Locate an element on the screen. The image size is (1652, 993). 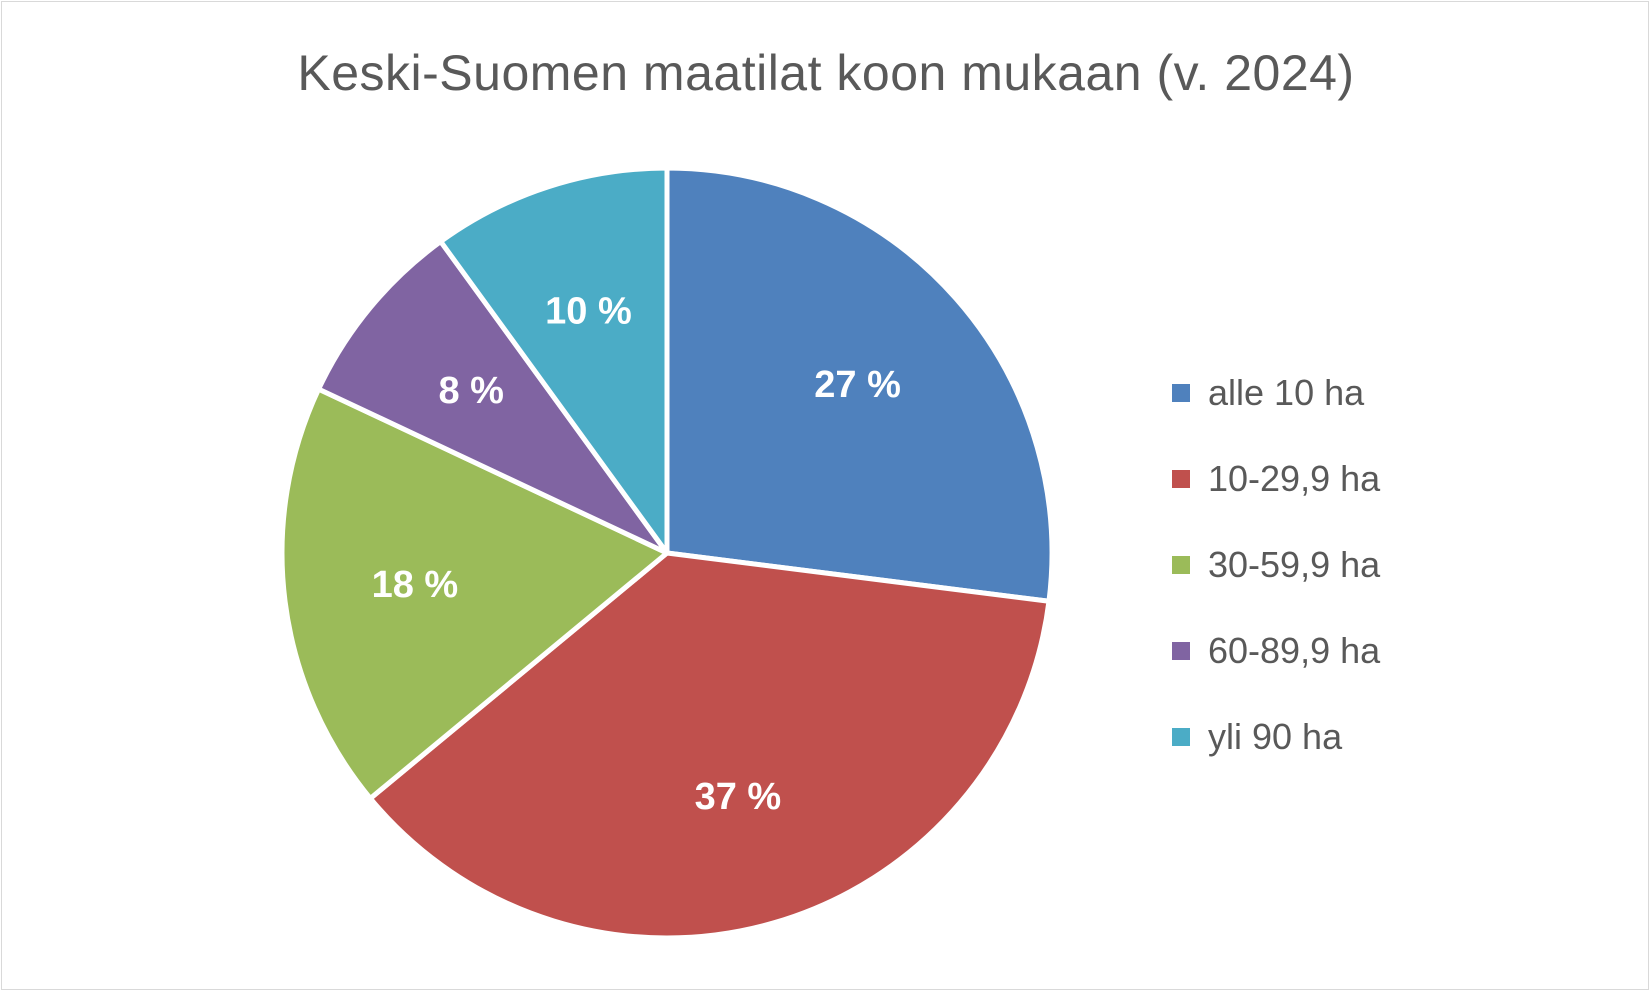
data-label-1: 27 % is located at coordinates (857, 385).